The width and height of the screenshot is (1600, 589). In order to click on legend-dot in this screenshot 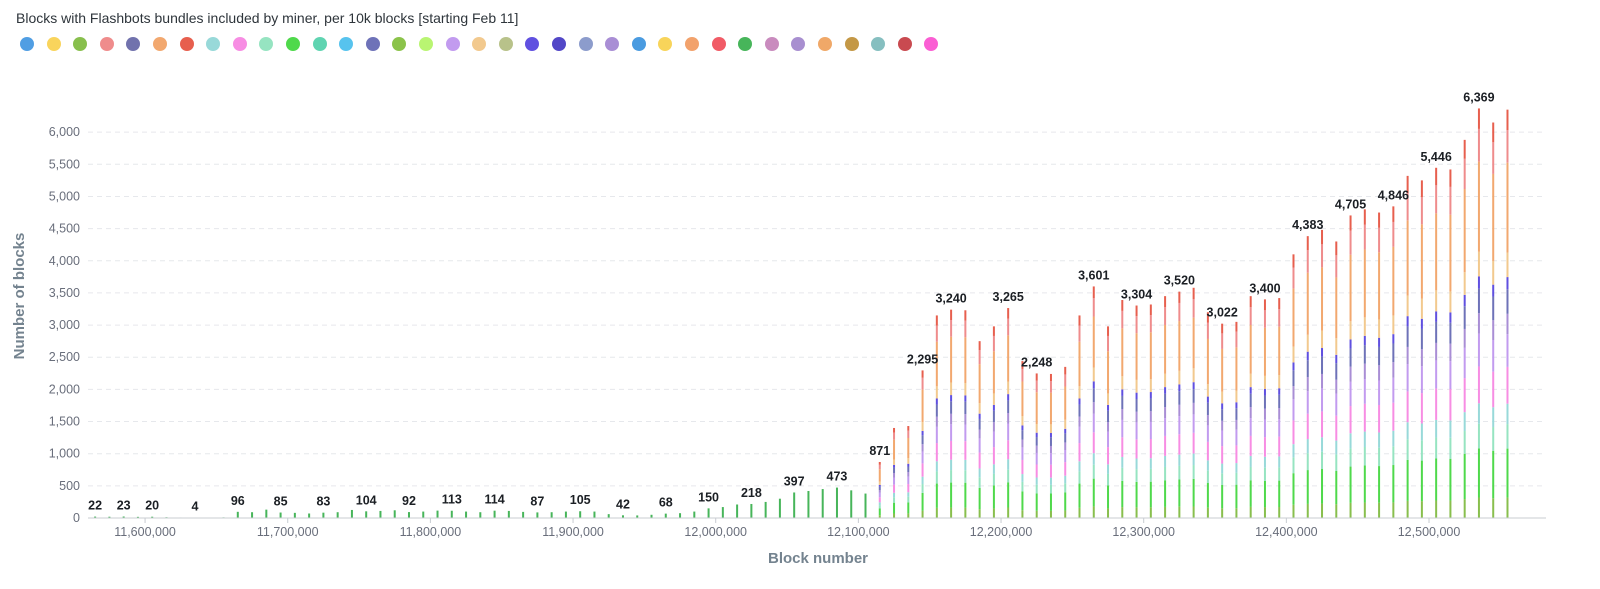, I will do `click(80, 44)`.